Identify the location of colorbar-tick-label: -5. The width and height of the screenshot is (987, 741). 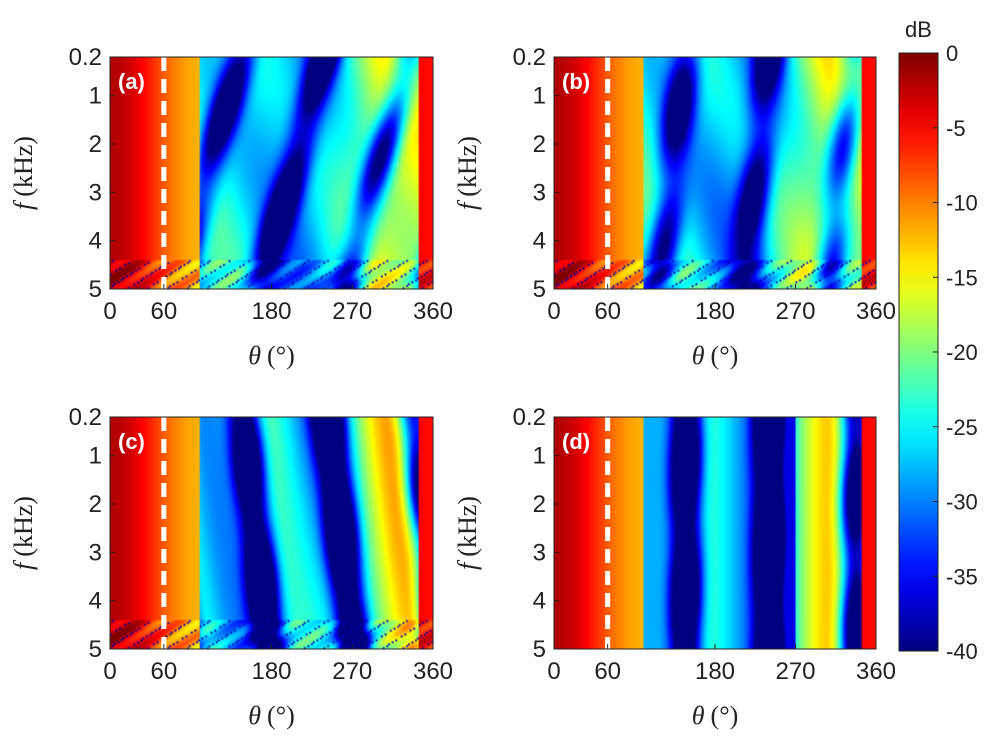
(956, 128).